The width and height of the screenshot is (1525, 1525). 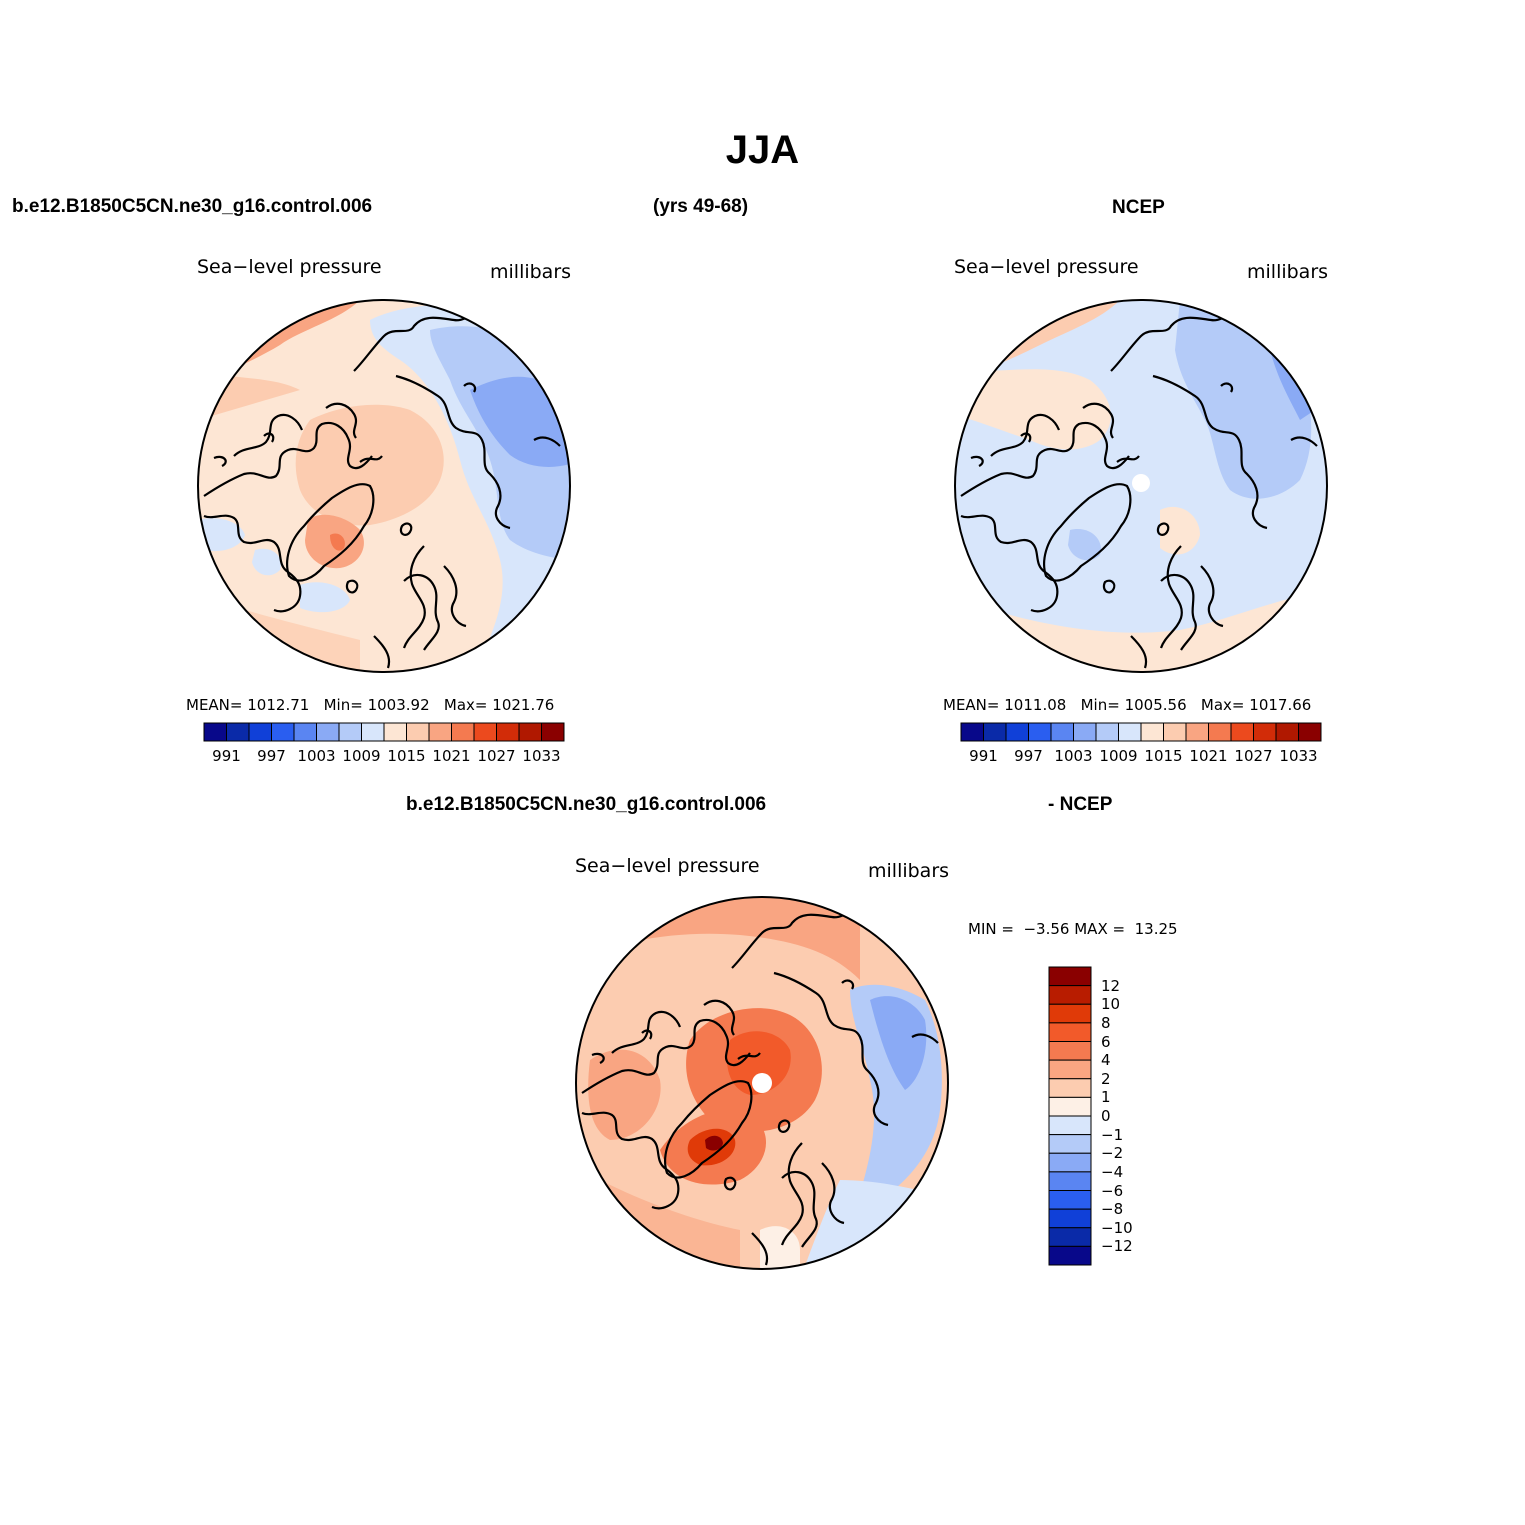 I want to click on model-colorbar, so click(x=384, y=732).